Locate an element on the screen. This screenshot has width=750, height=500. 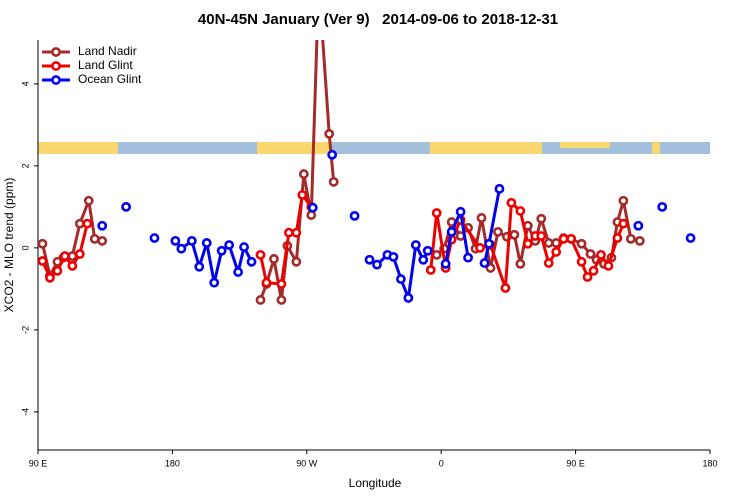
x-tick-label: 0 is located at coordinates (441, 463).